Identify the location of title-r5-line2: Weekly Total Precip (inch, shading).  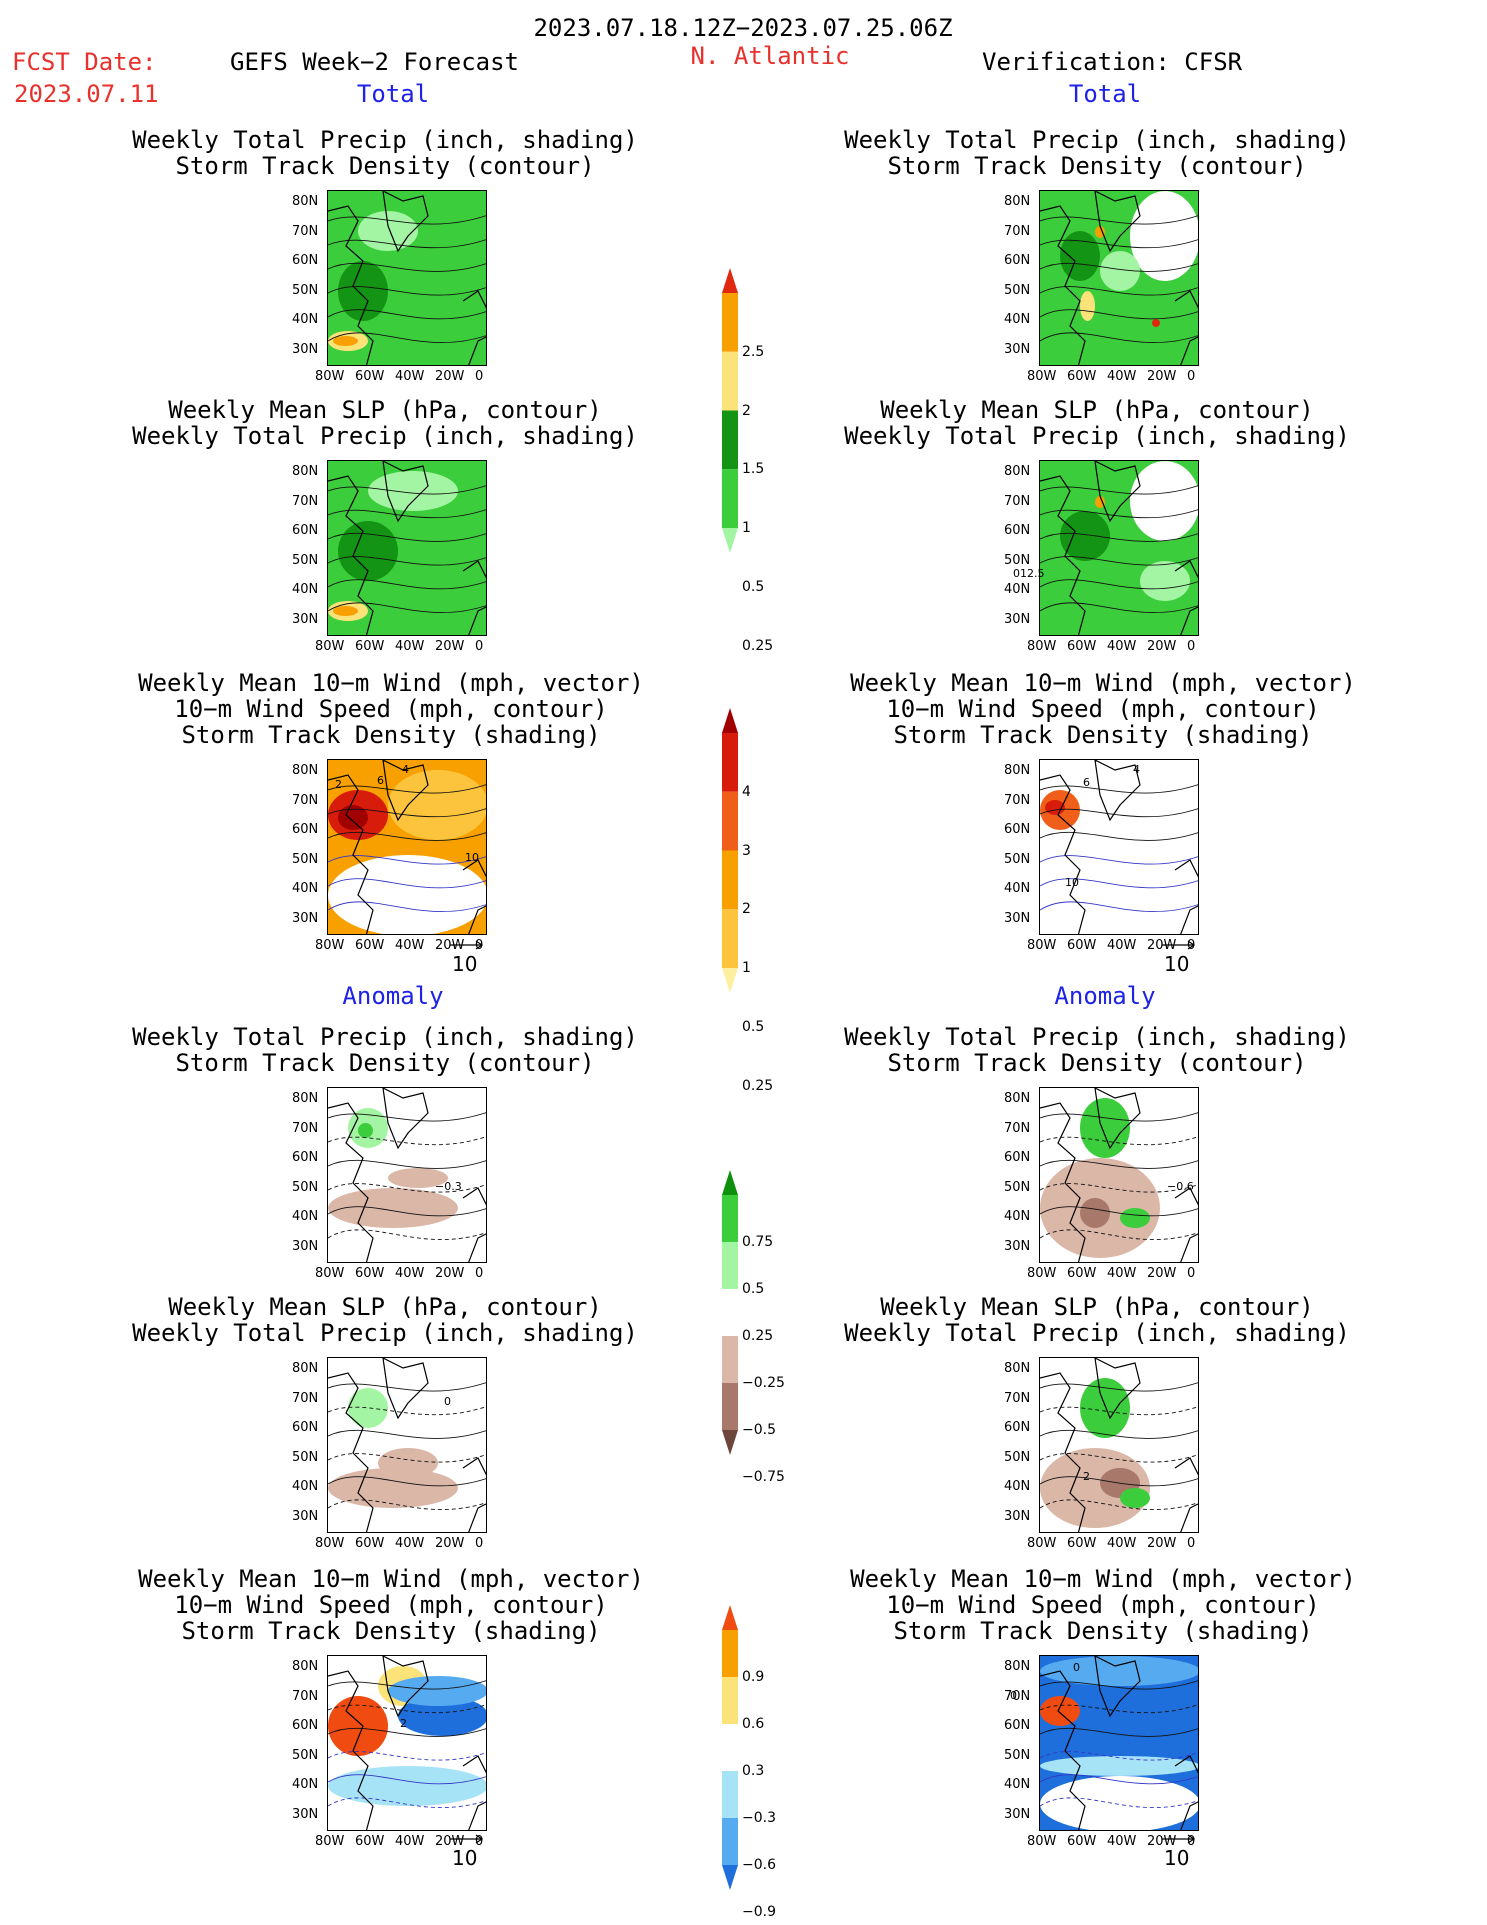
(1097, 1333).